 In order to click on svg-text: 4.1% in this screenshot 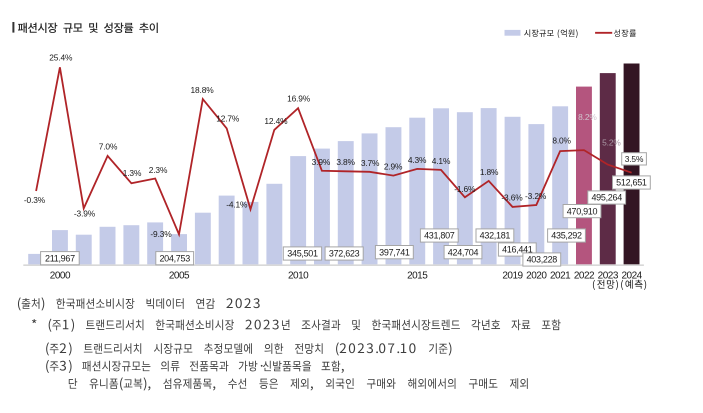, I will do `click(441, 161)`.